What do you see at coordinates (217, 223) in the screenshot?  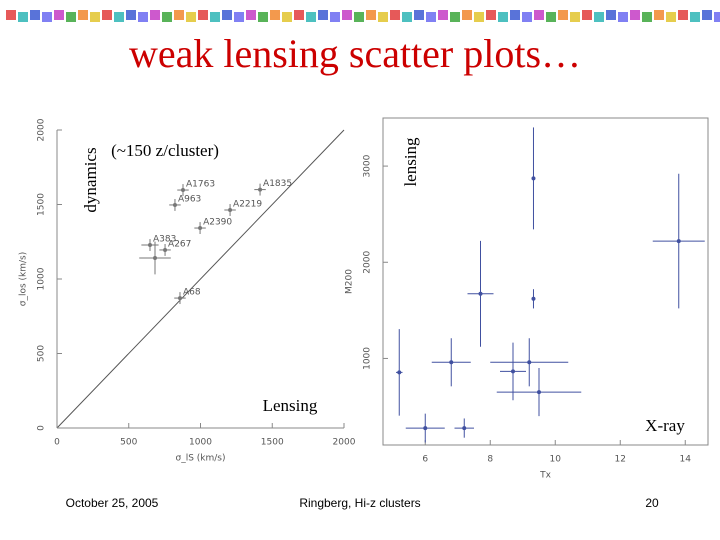 I see `point-label: A2390` at bounding box center [217, 223].